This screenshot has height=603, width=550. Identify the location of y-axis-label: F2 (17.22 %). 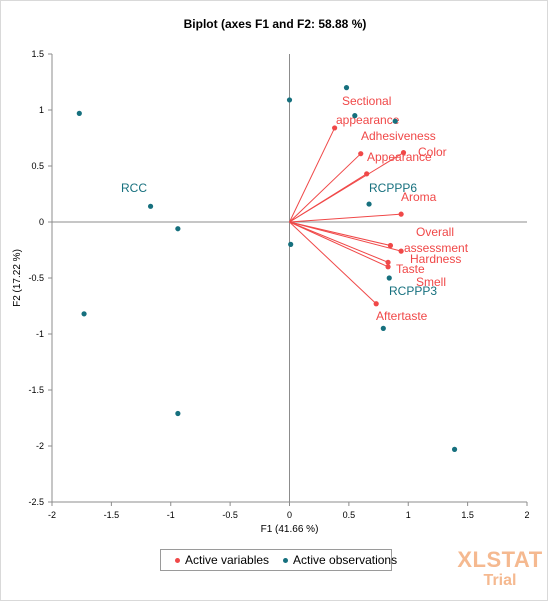
(17, 278).